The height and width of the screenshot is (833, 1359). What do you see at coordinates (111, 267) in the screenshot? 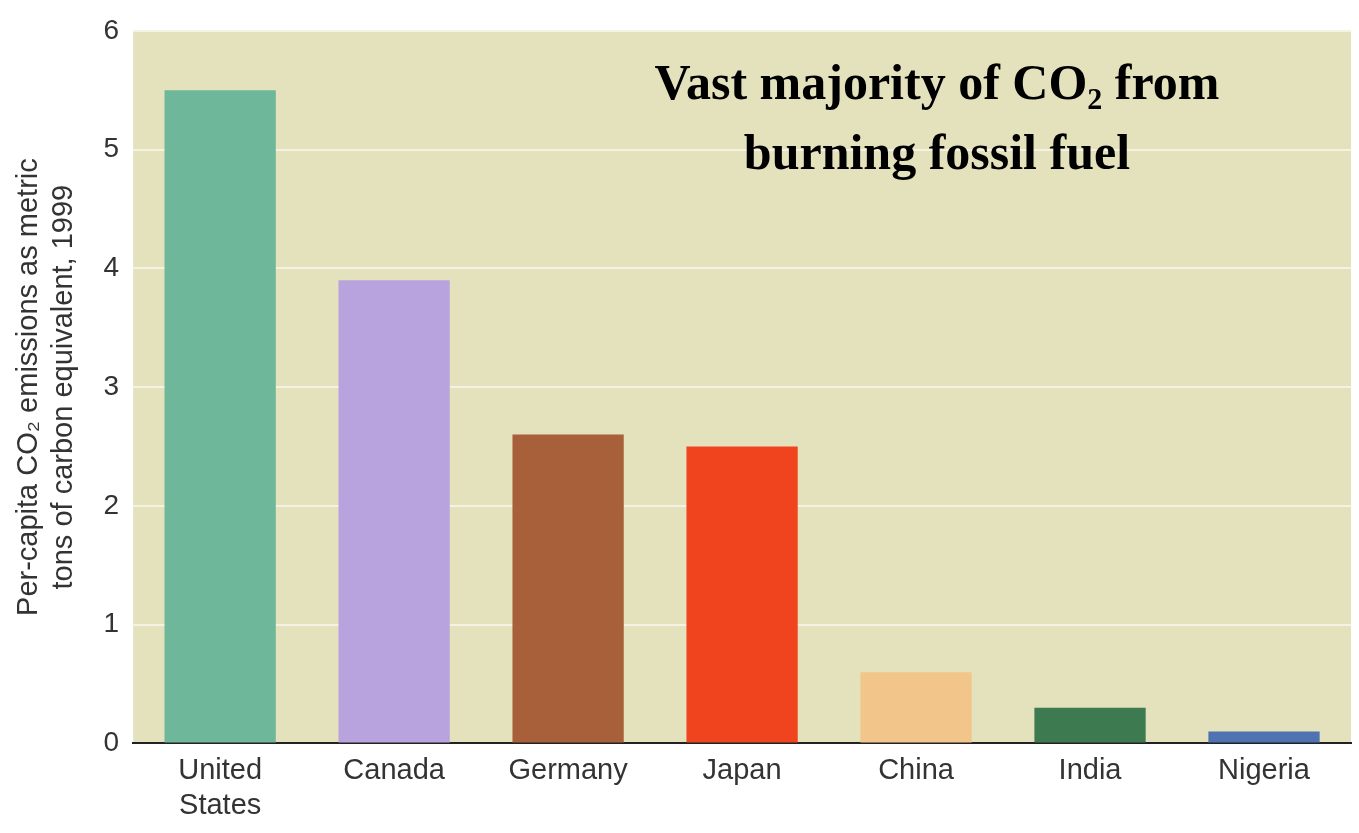
I see `y-tick-label: 4` at bounding box center [111, 267].